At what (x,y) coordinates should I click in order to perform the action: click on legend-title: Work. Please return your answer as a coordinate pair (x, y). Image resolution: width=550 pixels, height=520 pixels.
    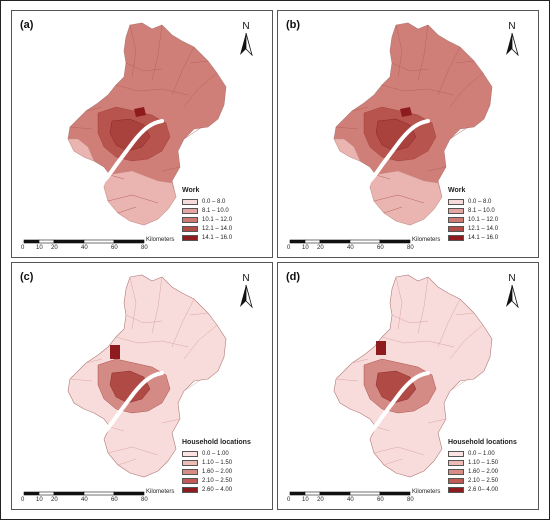
    Looking at the image, I should click on (457, 190).